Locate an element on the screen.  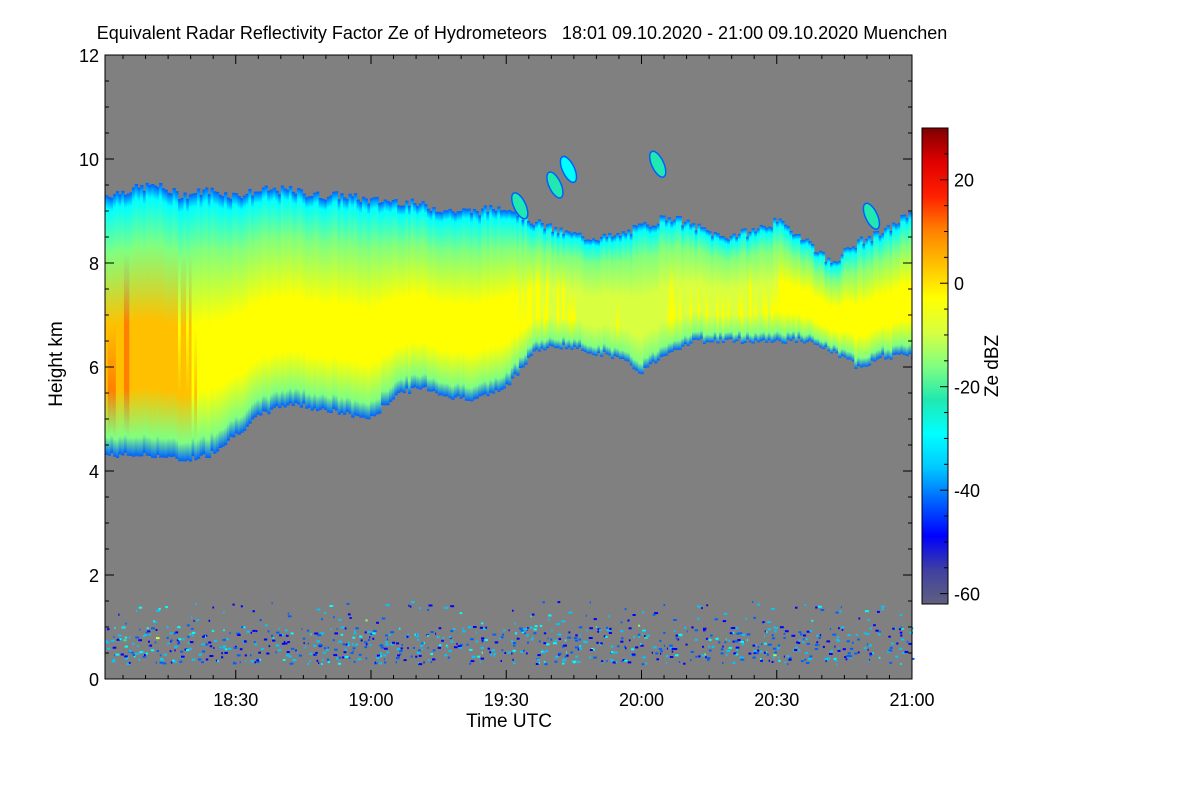
cloud-fragment is located at coordinates (568, 169).